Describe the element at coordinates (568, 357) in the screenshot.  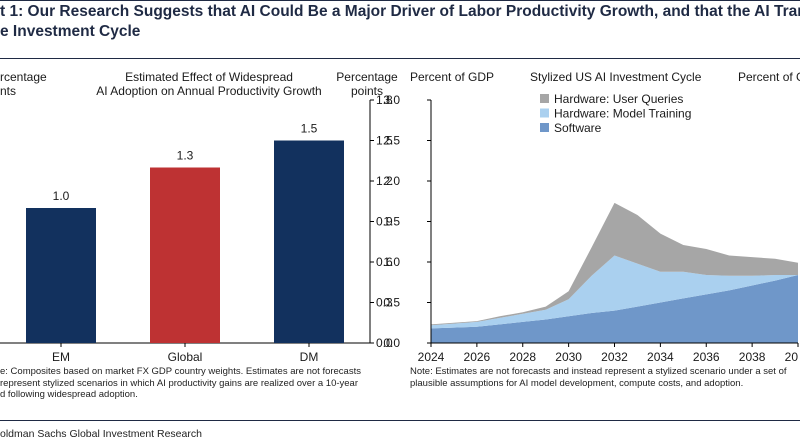
I see `right-x-tick-label: 2030` at that location.